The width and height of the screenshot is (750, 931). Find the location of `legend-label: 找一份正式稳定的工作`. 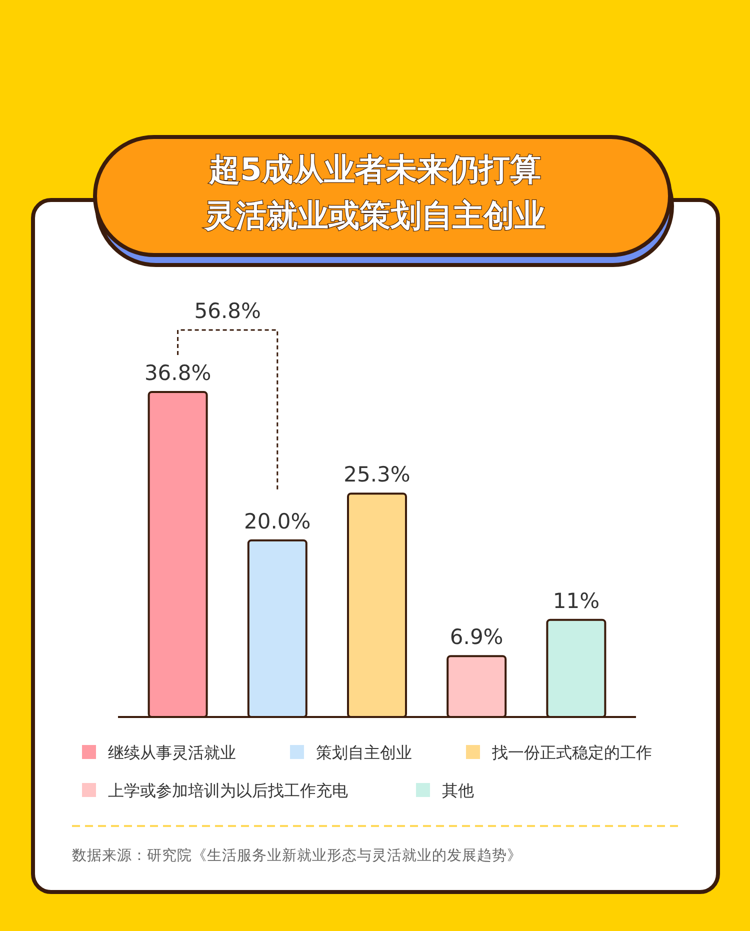

legend-label: 找一份正式稳定的工作 is located at coordinates (571, 752).